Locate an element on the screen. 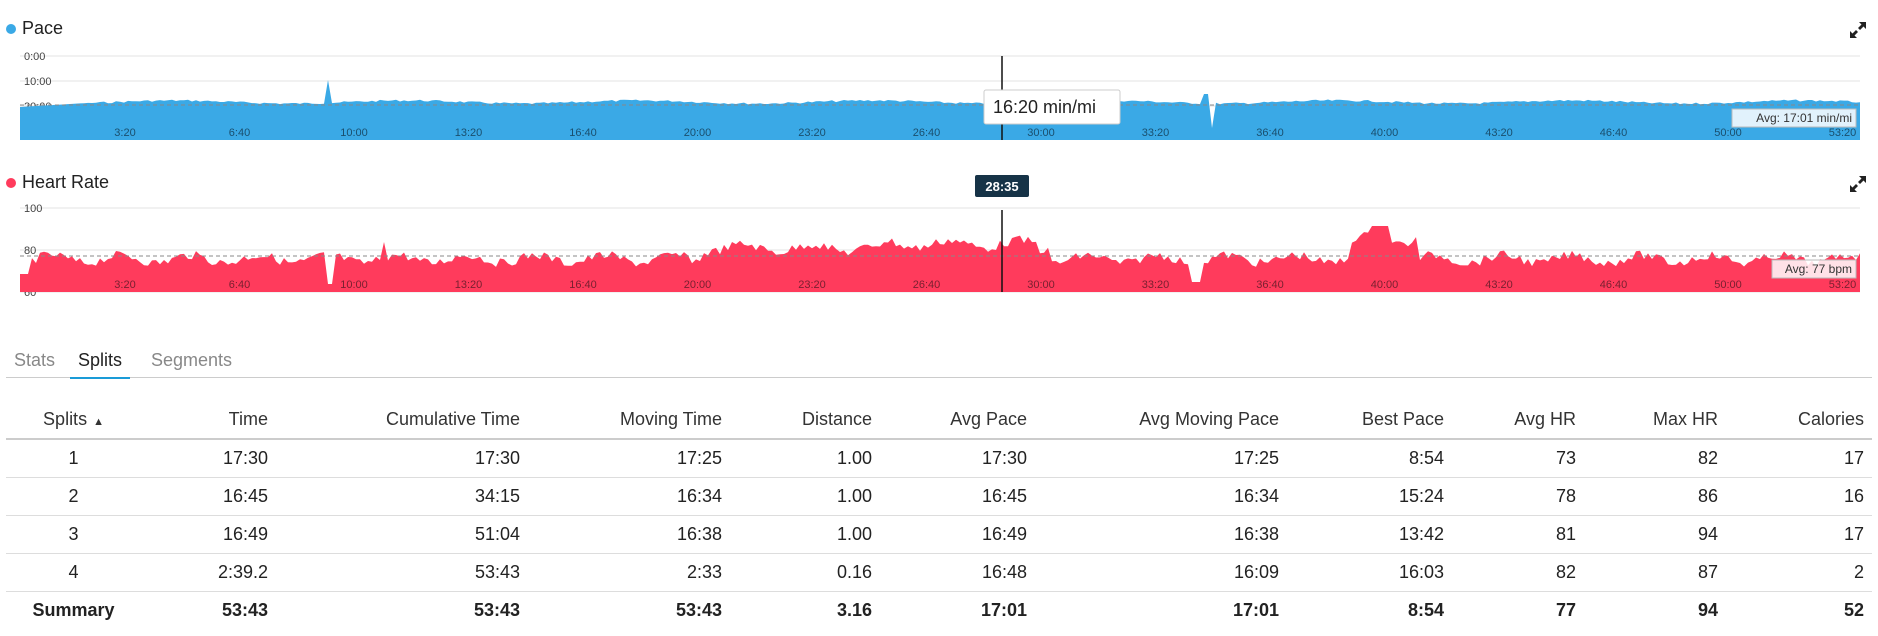  y-tick-label: 80 is located at coordinates (30, 251).